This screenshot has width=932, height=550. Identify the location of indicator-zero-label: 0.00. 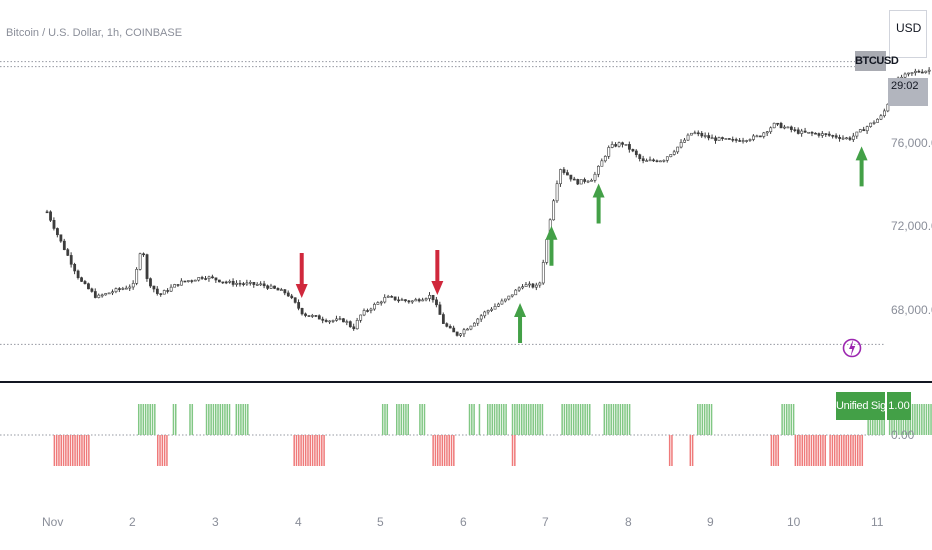
(903, 435).